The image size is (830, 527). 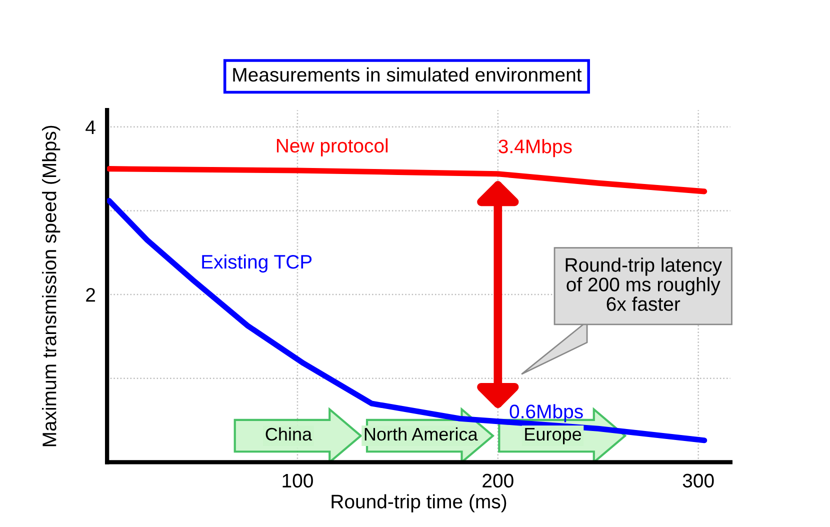 I want to click on annotation: Europe, so click(x=553, y=436).